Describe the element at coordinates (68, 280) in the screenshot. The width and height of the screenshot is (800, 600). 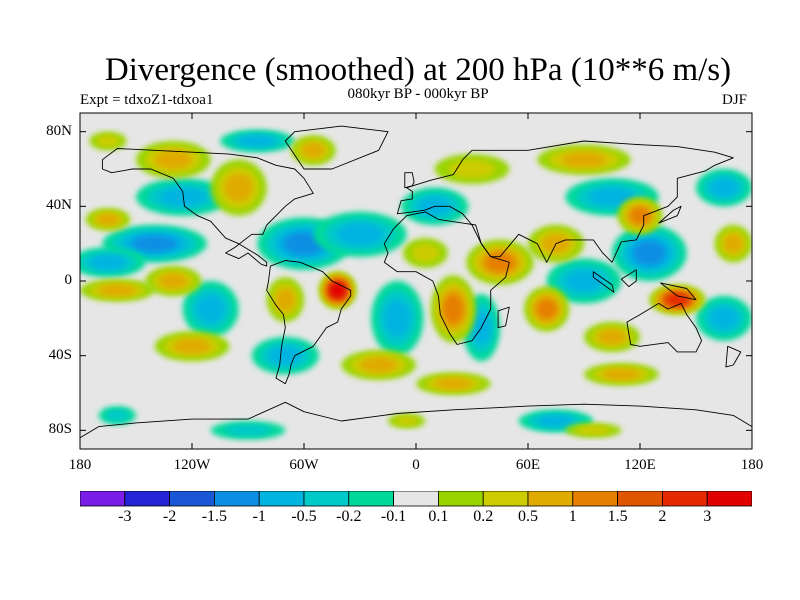
I see `lat-label: 0` at that location.